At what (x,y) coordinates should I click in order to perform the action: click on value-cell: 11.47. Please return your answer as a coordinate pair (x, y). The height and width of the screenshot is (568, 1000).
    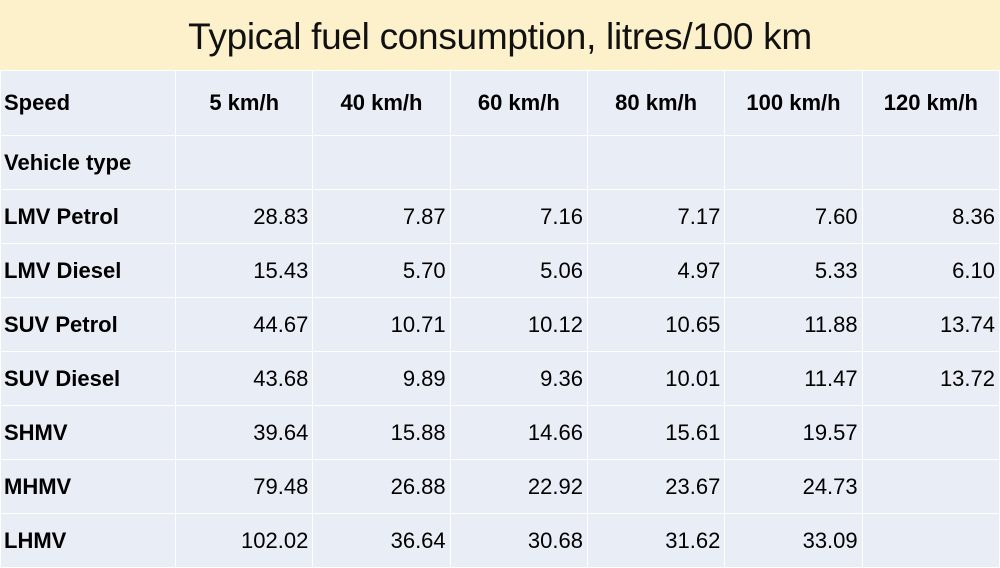
    Looking at the image, I should click on (793, 378).